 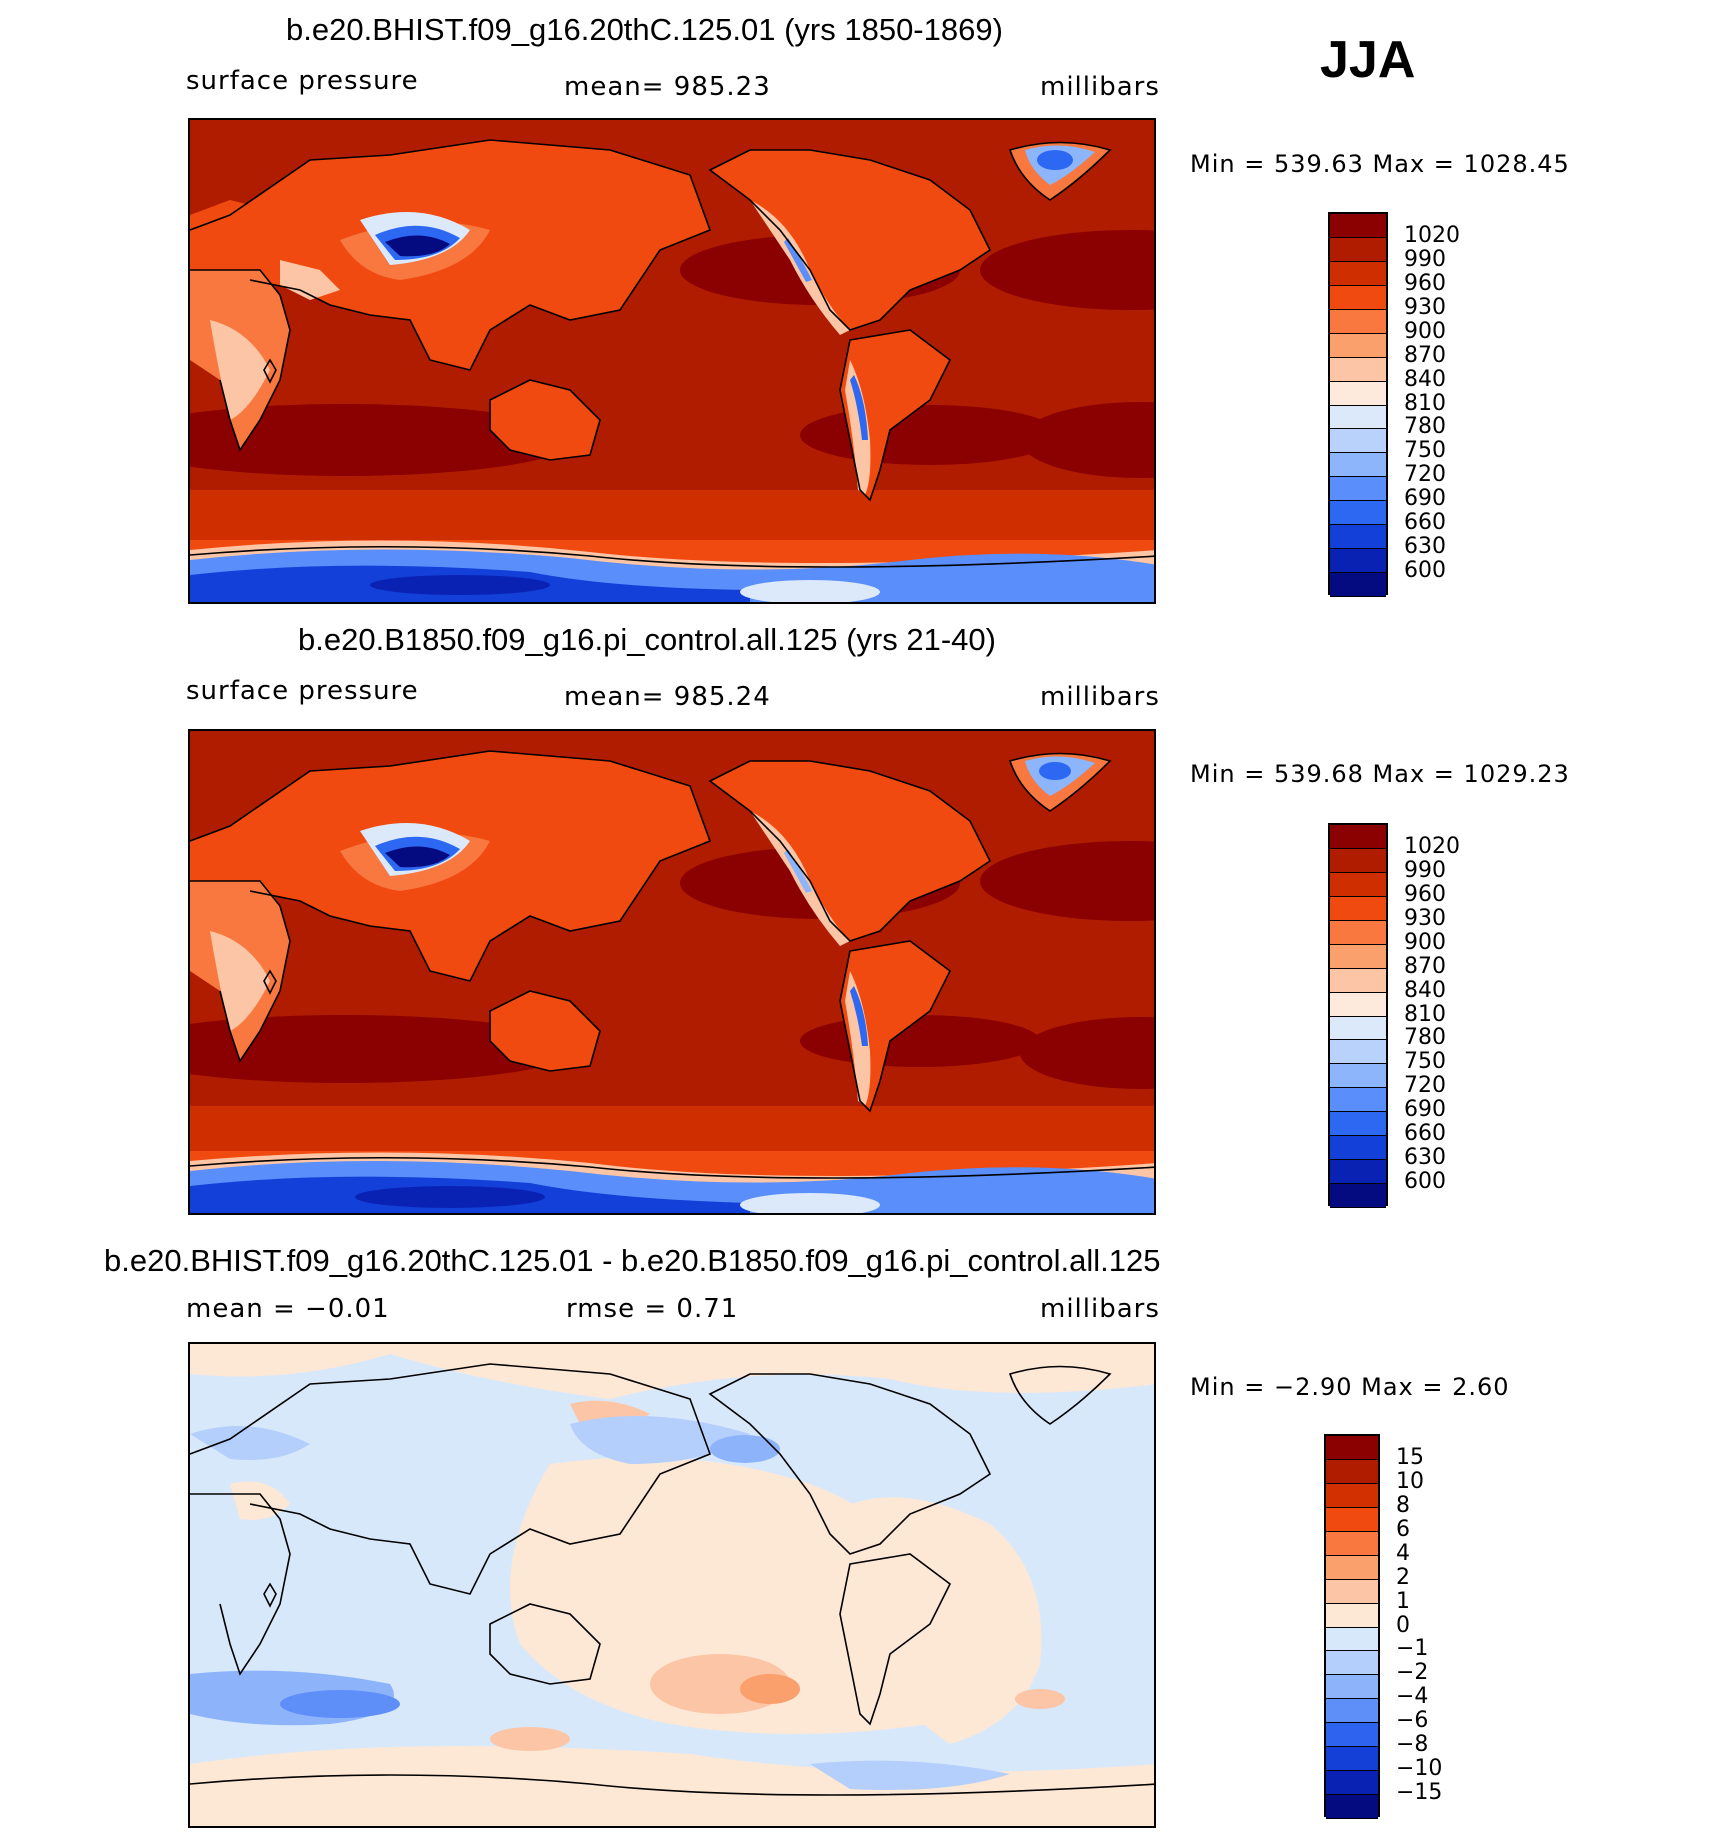 What do you see at coordinates (1425, 1062) in the screenshot?
I see `colorbar-label: 750` at bounding box center [1425, 1062].